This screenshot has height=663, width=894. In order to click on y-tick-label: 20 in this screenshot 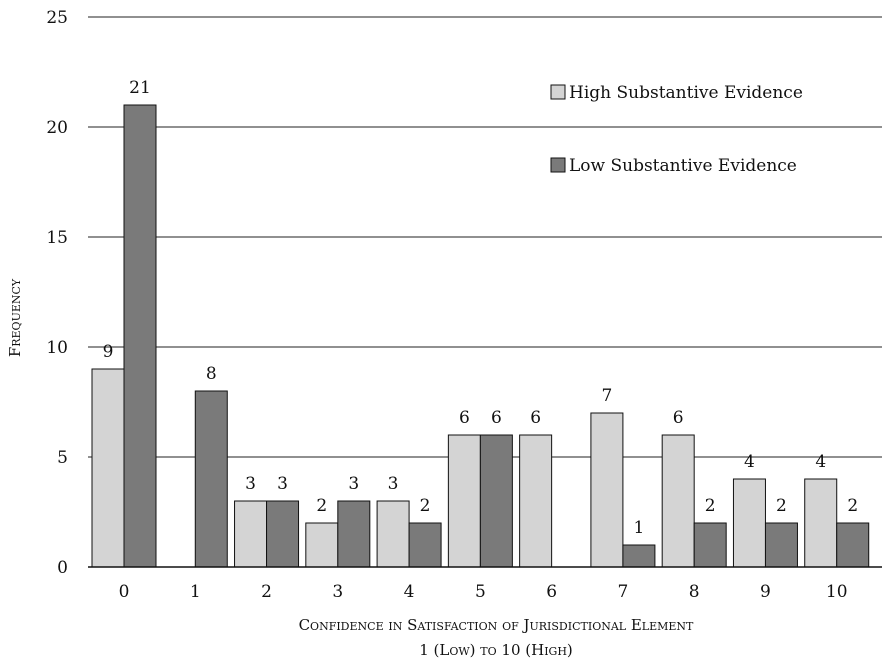, I will do `click(57, 128)`.